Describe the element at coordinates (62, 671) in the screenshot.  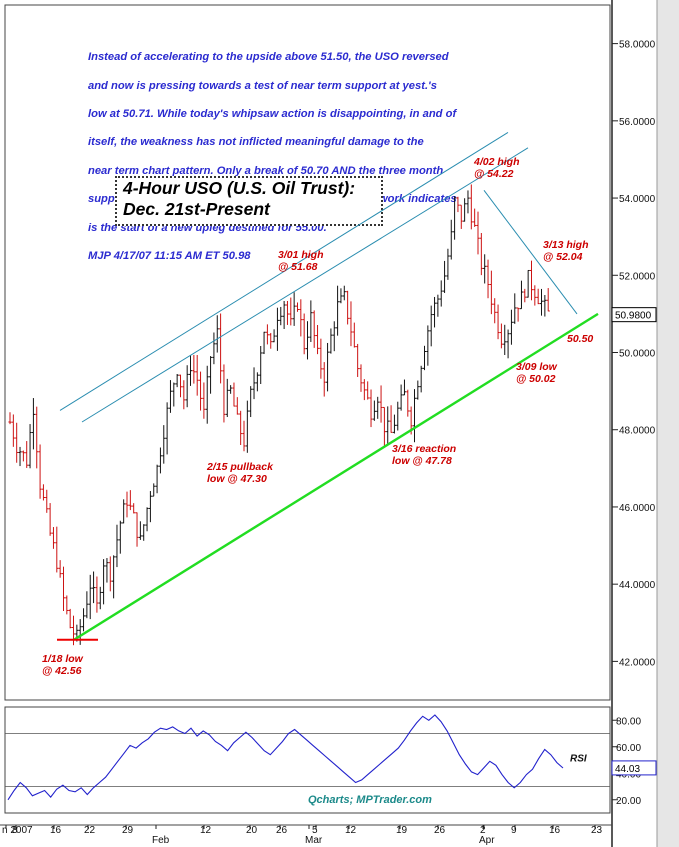
I see `annotation-low-0118: @ 42.56` at that location.